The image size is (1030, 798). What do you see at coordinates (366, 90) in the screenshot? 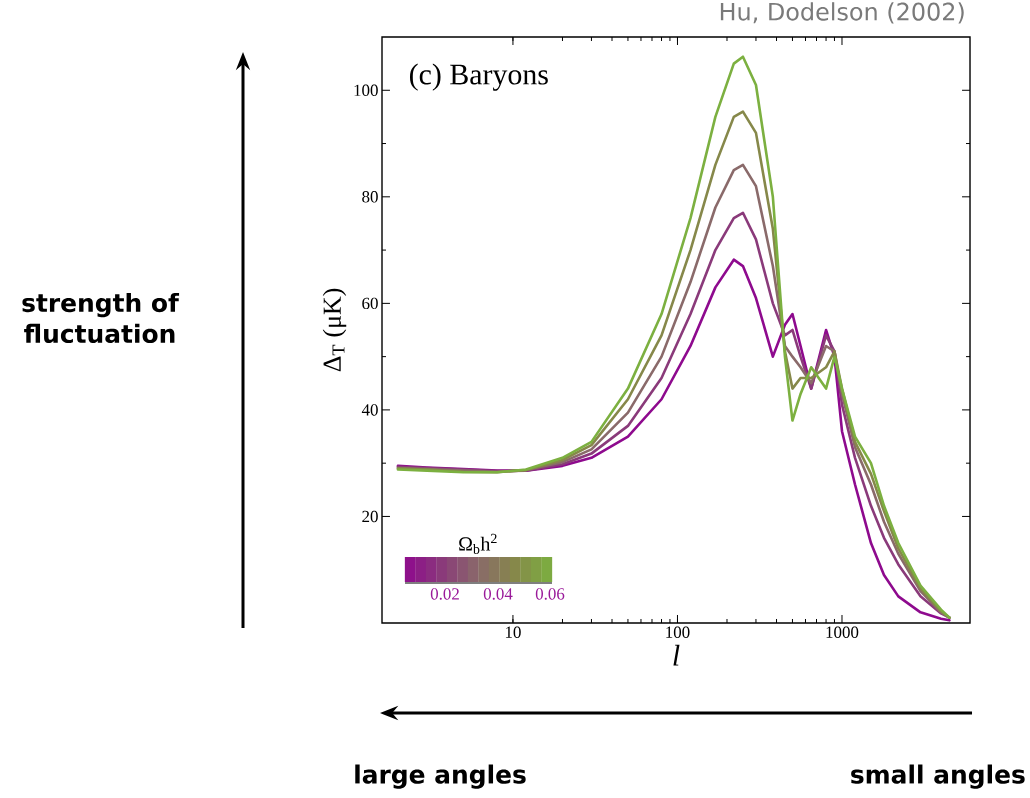
I see `y-tick-label: 100` at bounding box center [366, 90].